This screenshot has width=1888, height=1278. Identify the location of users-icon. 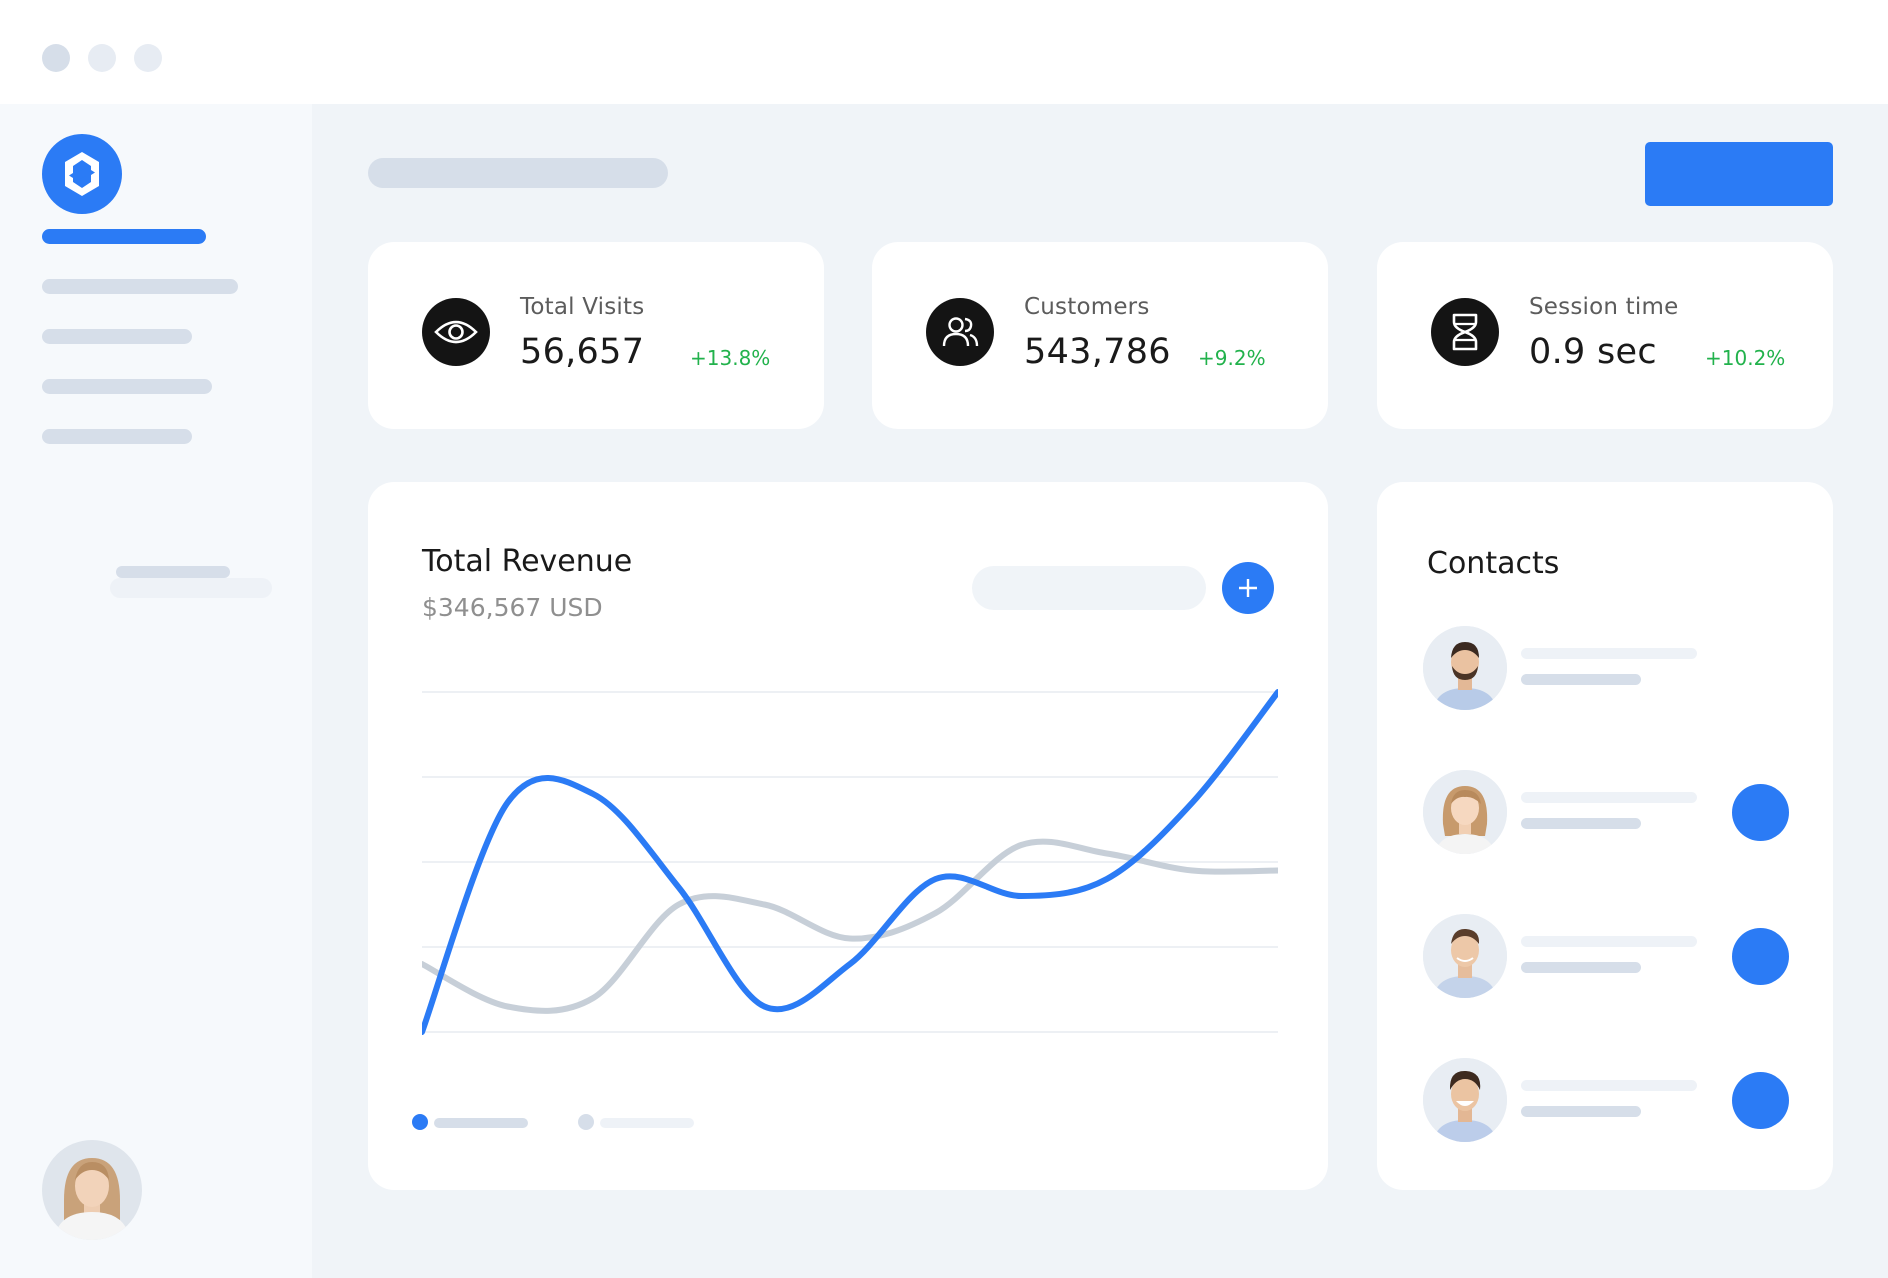
(960, 332).